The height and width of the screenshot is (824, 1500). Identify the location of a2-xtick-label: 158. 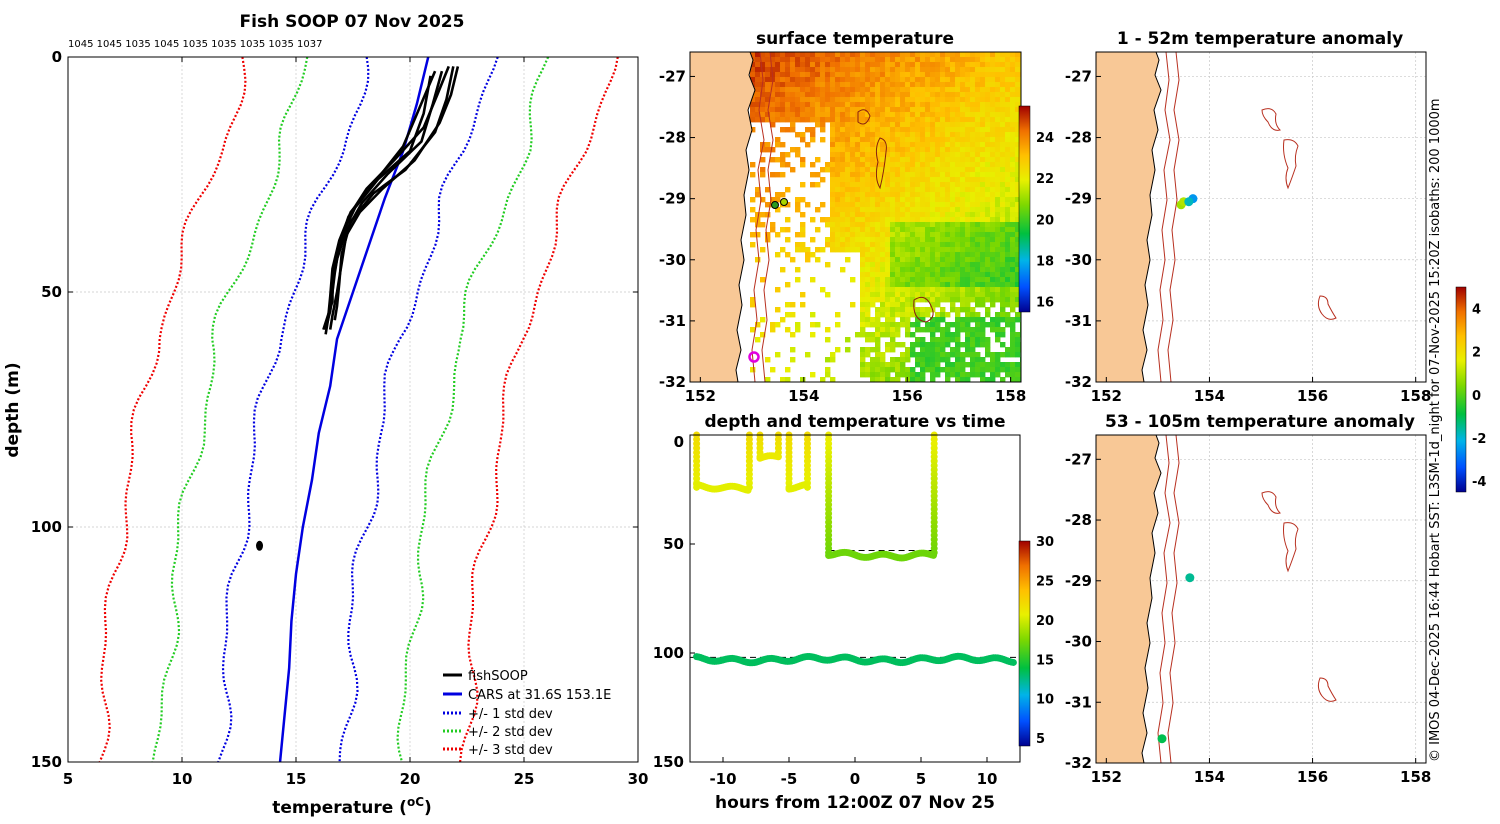
(1415, 777).